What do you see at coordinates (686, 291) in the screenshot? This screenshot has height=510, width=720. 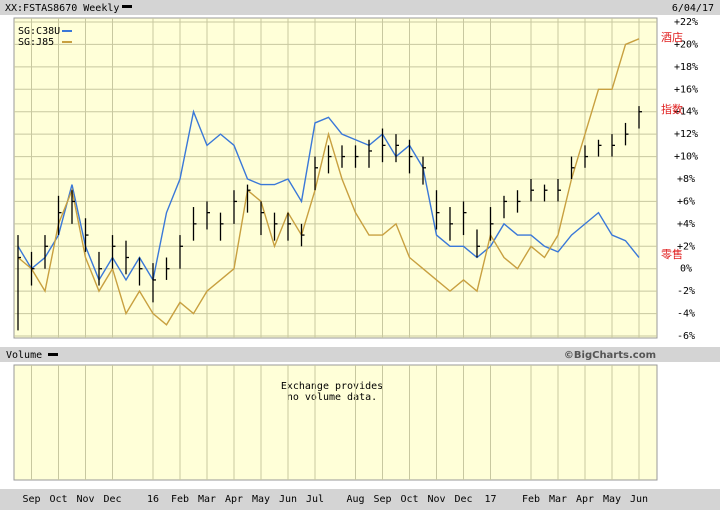 I see `y-tick-label: -2%` at bounding box center [686, 291].